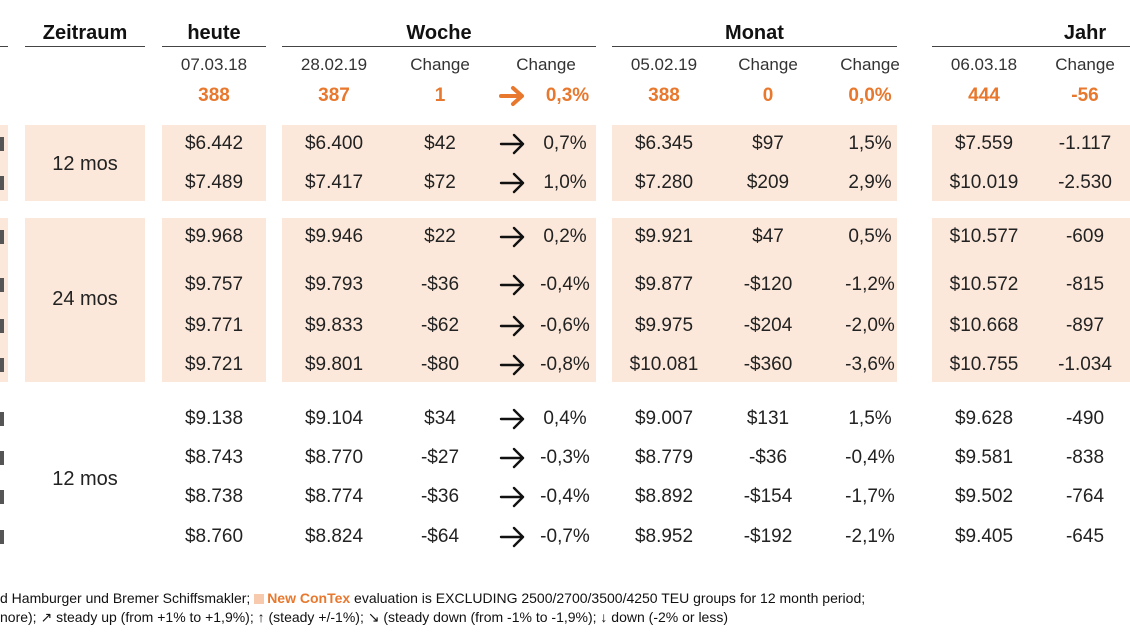 This screenshot has height=636, width=1130. What do you see at coordinates (870, 236) in the screenshot?
I see `cell-monat-pct: 0,5%` at bounding box center [870, 236].